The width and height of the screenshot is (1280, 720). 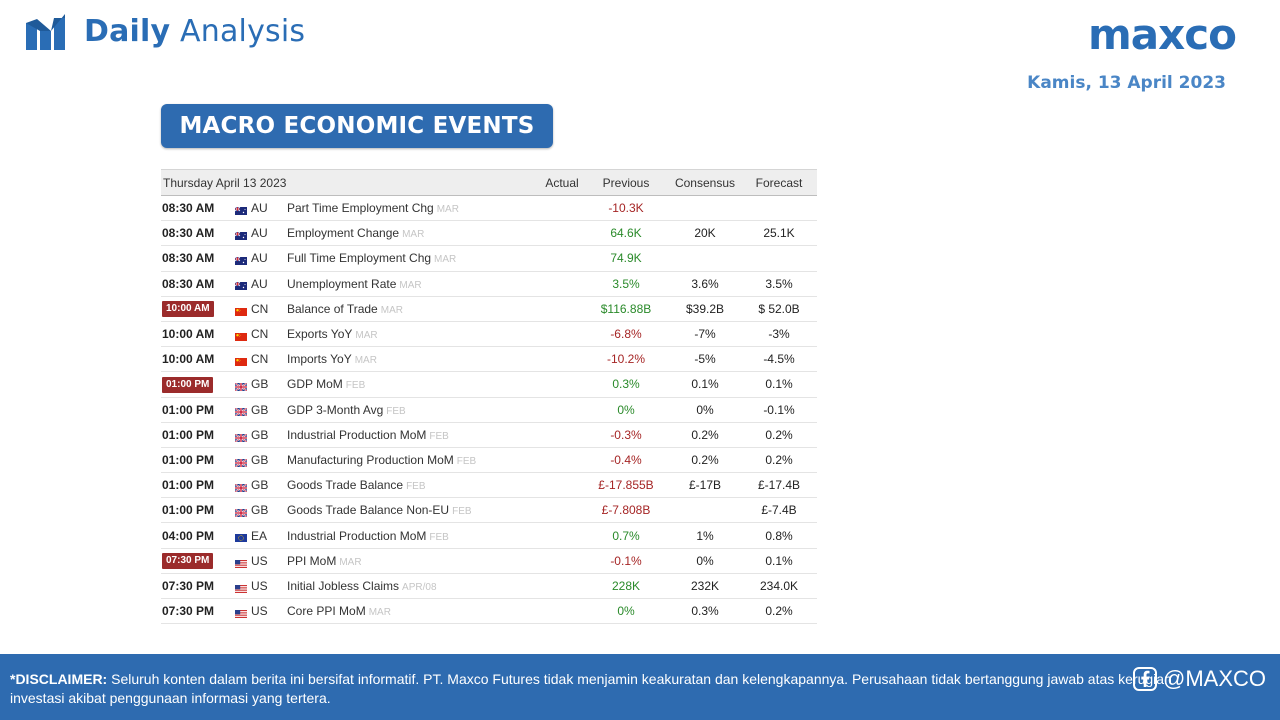 I want to click on event-name: Employment Change, so click(x=343, y=233).